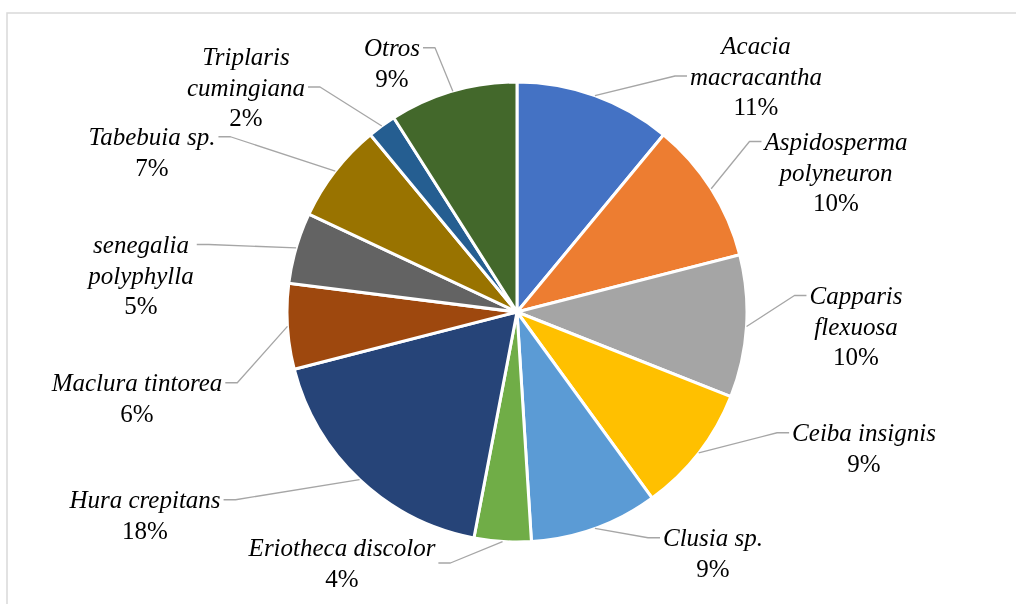  Describe the element at coordinates (137, 413) in the screenshot. I see `data-label: 6%` at that location.